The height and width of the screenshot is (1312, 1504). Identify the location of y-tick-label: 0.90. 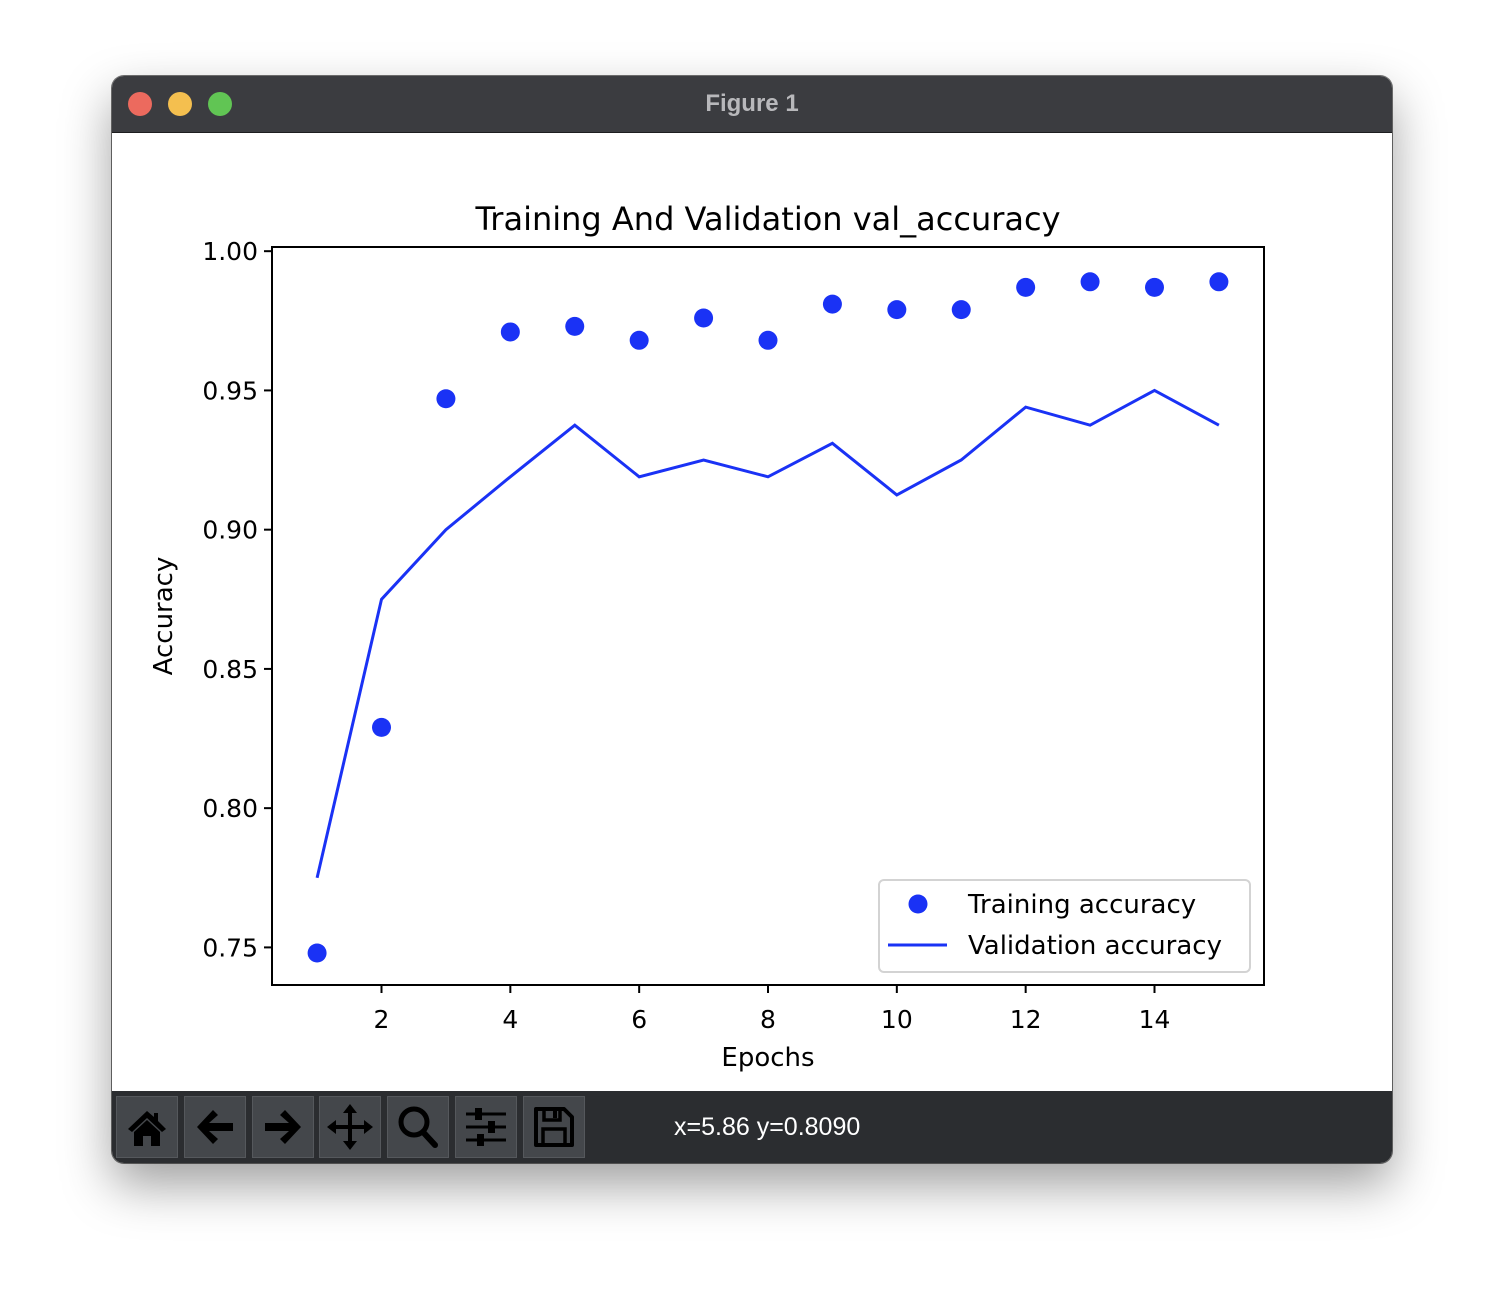
(230, 530).